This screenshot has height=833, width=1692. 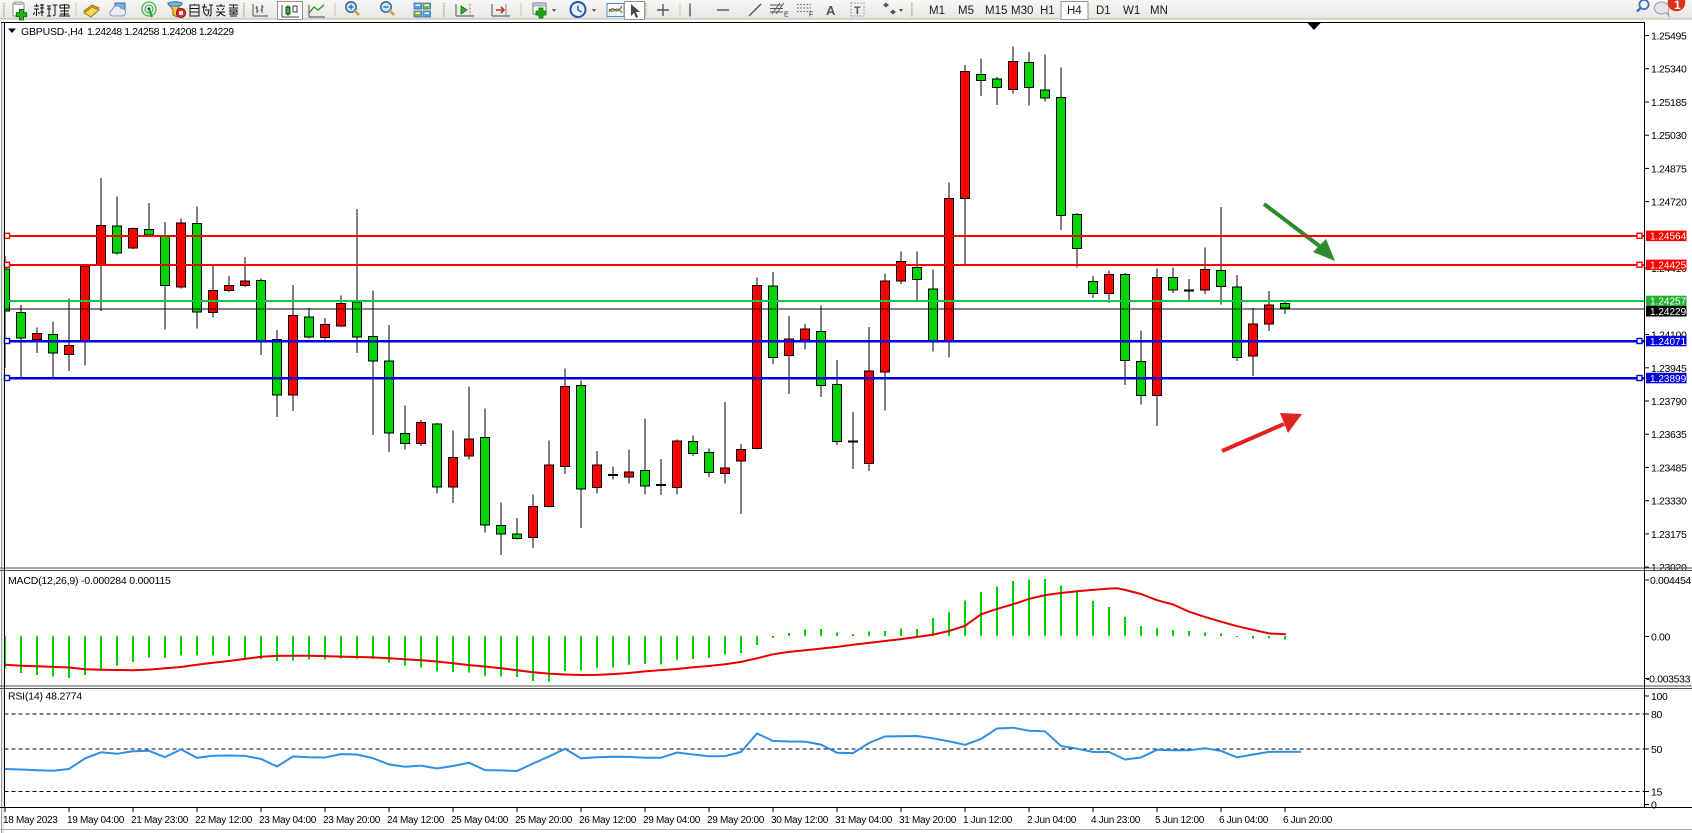 I want to click on svg-text: M1, so click(x=937, y=11).